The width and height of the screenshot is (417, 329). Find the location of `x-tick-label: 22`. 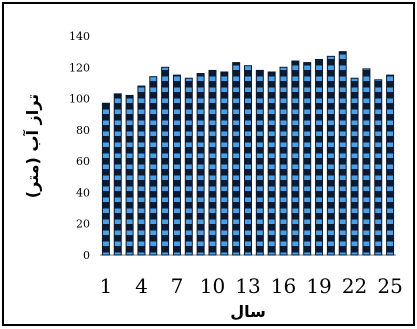

x-tick-label: 22 is located at coordinates (354, 286).